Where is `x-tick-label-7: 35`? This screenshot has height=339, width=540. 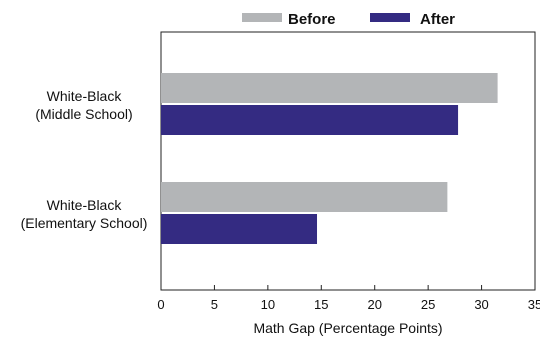 x-tick-label-7: 35 is located at coordinates (534, 304).